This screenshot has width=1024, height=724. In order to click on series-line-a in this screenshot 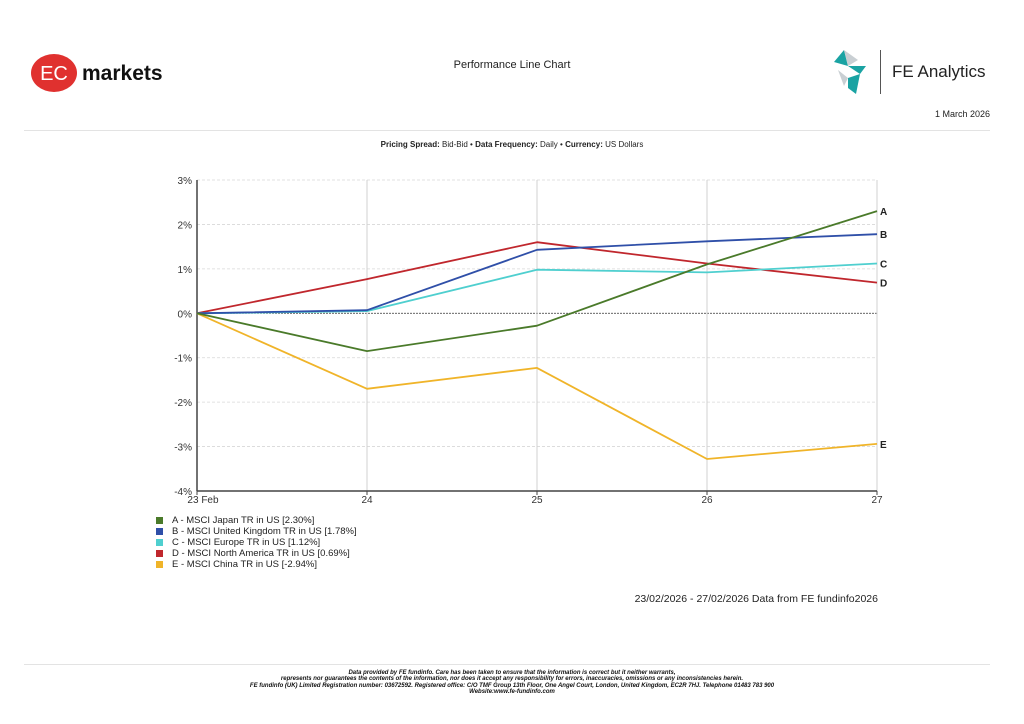, I will do `click(537, 281)`.